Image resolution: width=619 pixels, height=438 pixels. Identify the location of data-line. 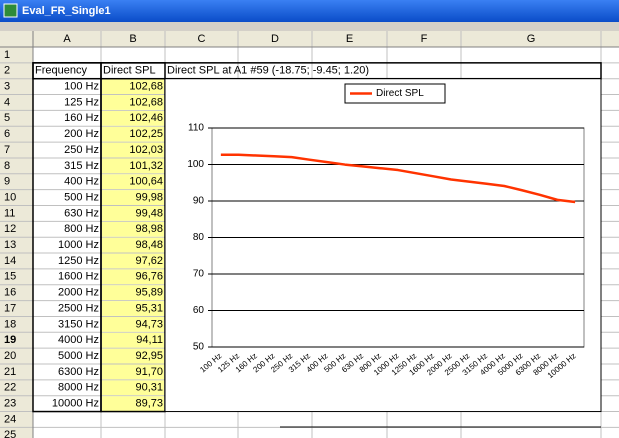
(398, 178).